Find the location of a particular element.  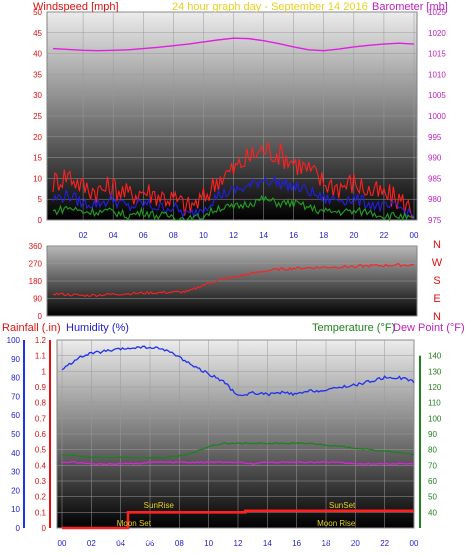

rainfall-axis-label: Rainfall (.in) is located at coordinates (31, 328).